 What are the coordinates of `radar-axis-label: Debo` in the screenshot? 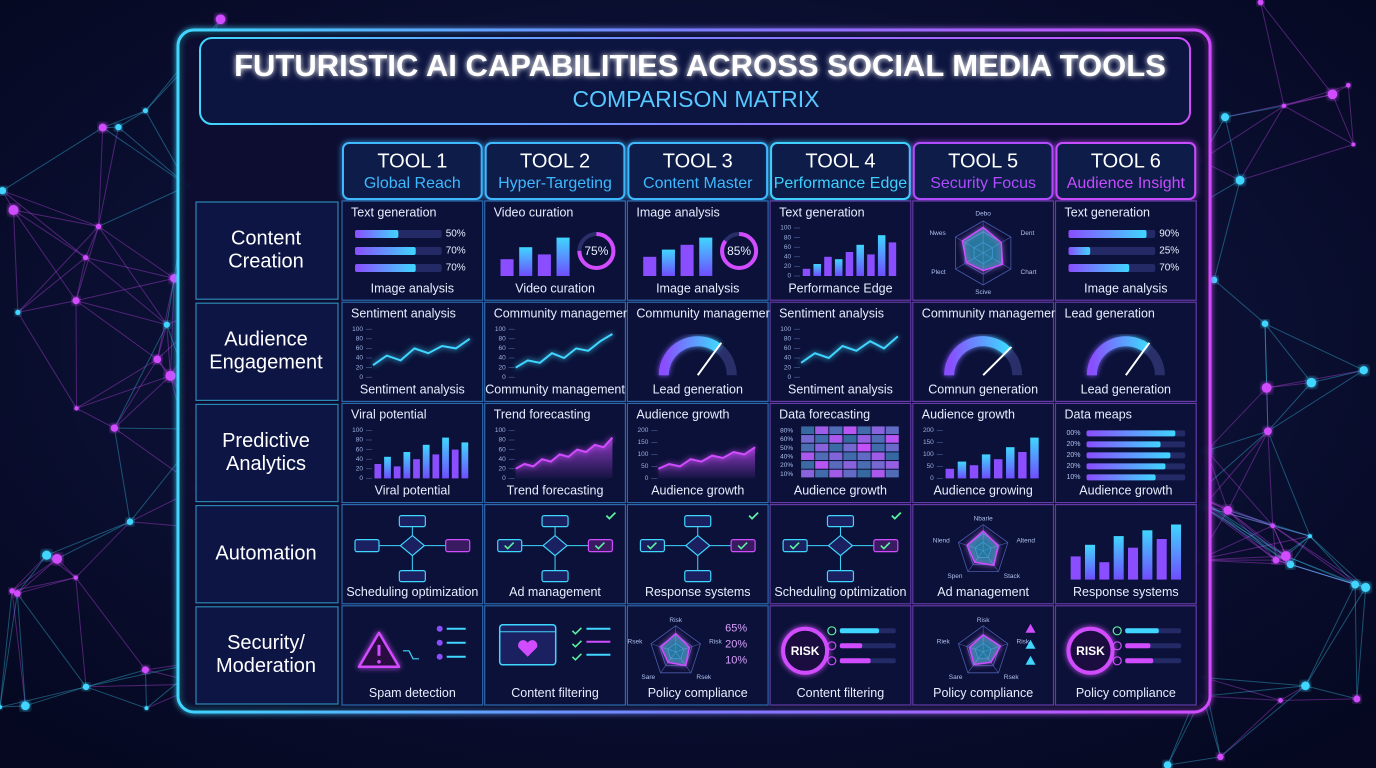 It's located at (983, 214).